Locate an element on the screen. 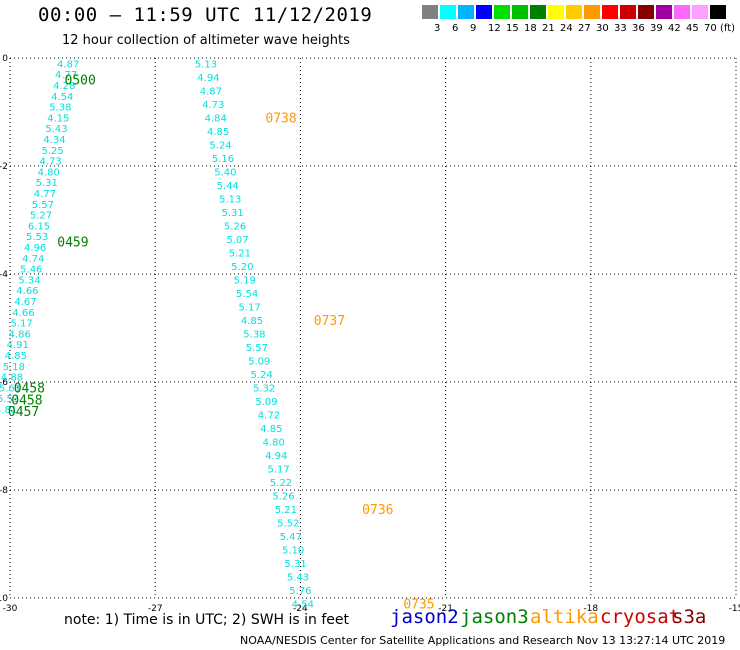 This screenshot has width=740, height=650. swh-value: 5.19 is located at coordinates (245, 280).